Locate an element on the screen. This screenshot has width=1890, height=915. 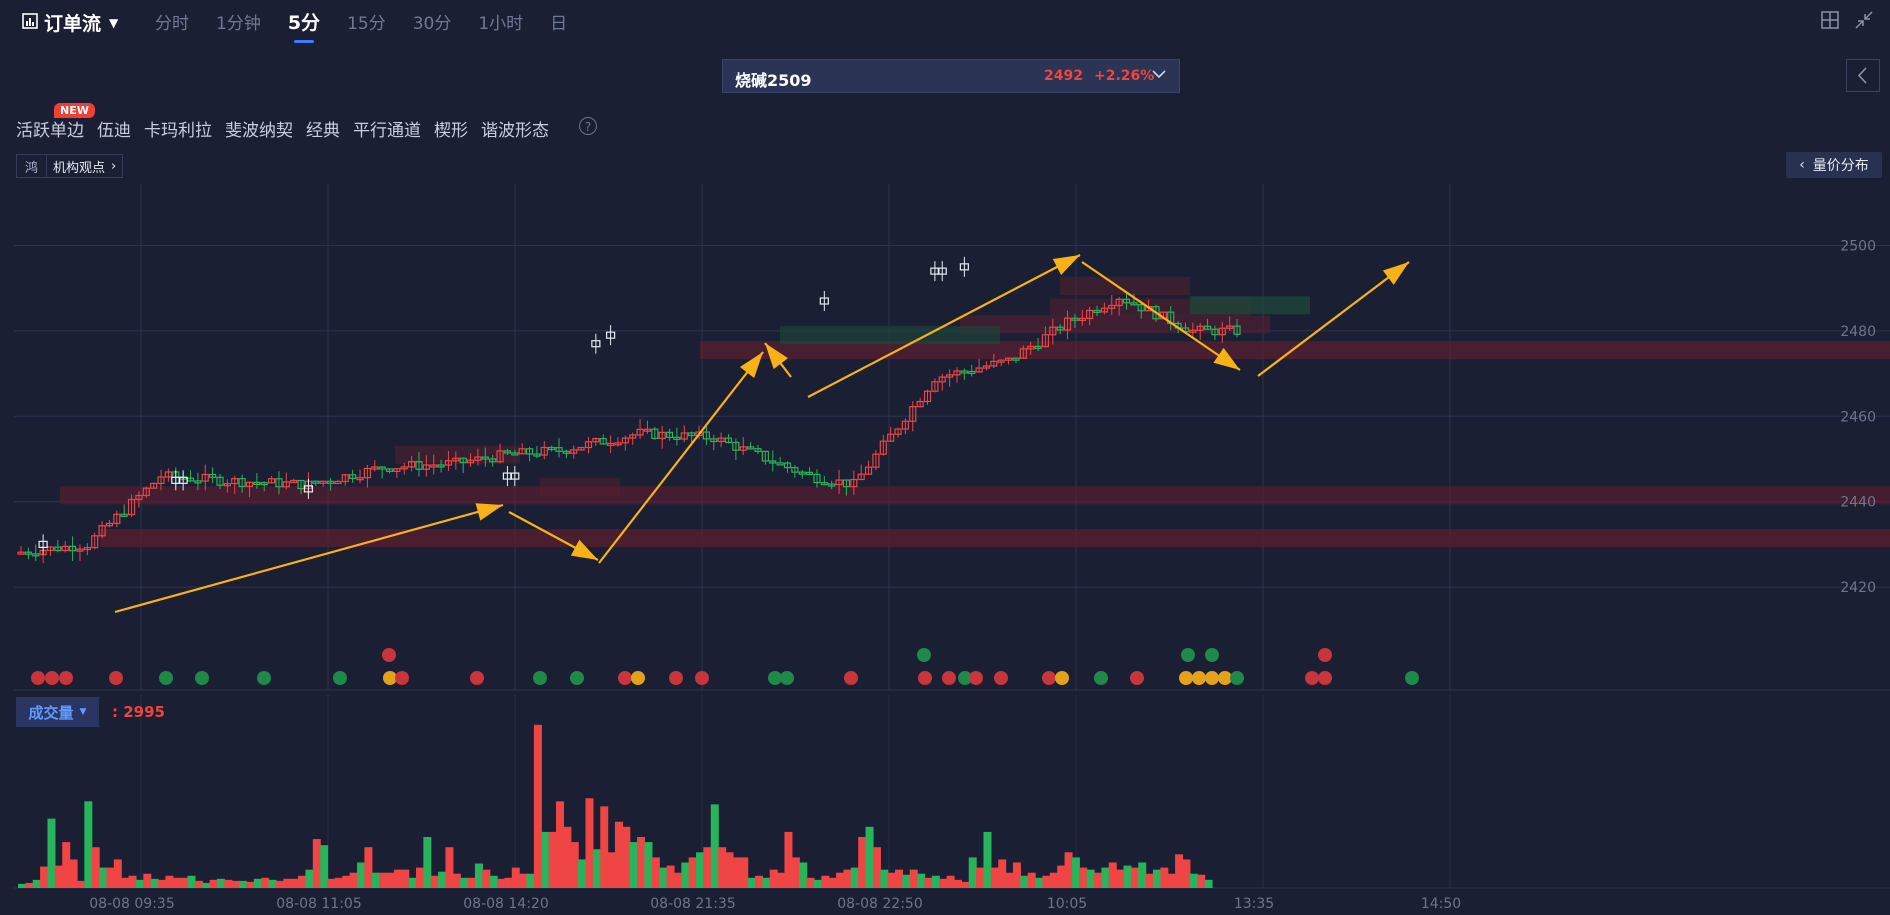
period-tab-day: 日 is located at coordinates (559, 24).